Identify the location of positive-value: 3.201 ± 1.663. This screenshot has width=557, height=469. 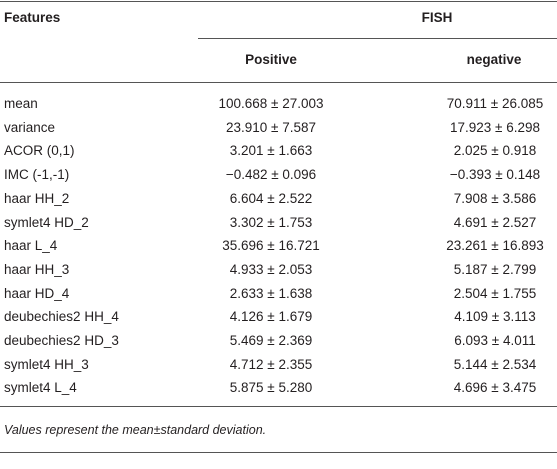
(271, 151).